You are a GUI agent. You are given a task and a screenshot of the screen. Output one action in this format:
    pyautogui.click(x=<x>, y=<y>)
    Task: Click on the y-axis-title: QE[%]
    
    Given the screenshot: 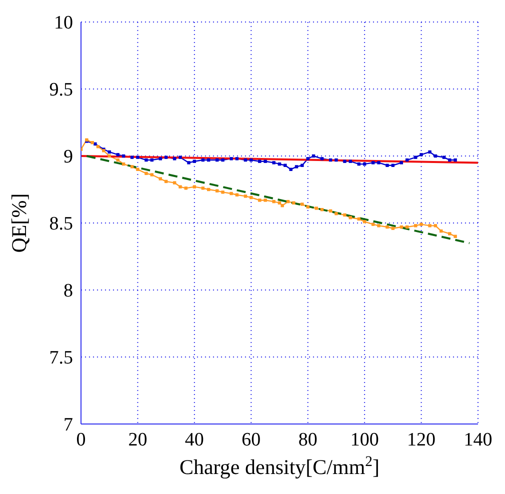 What is the action you would take?
    pyautogui.click(x=19, y=223)
    